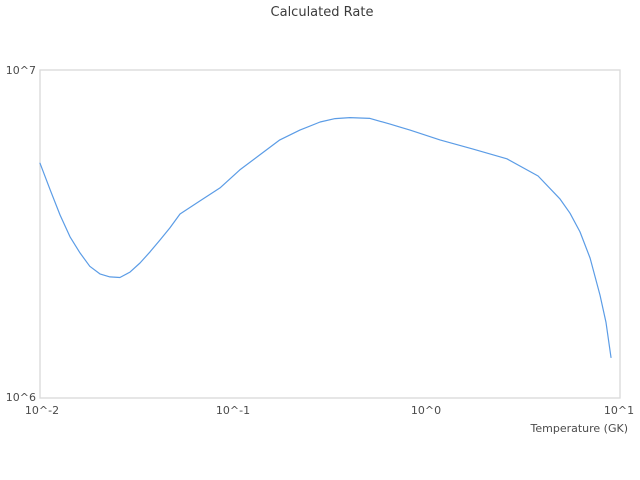 Image resolution: width=640 pixels, height=480 pixels. I want to click on x-tick-label-10e1: 10^1, so click(619, 410).